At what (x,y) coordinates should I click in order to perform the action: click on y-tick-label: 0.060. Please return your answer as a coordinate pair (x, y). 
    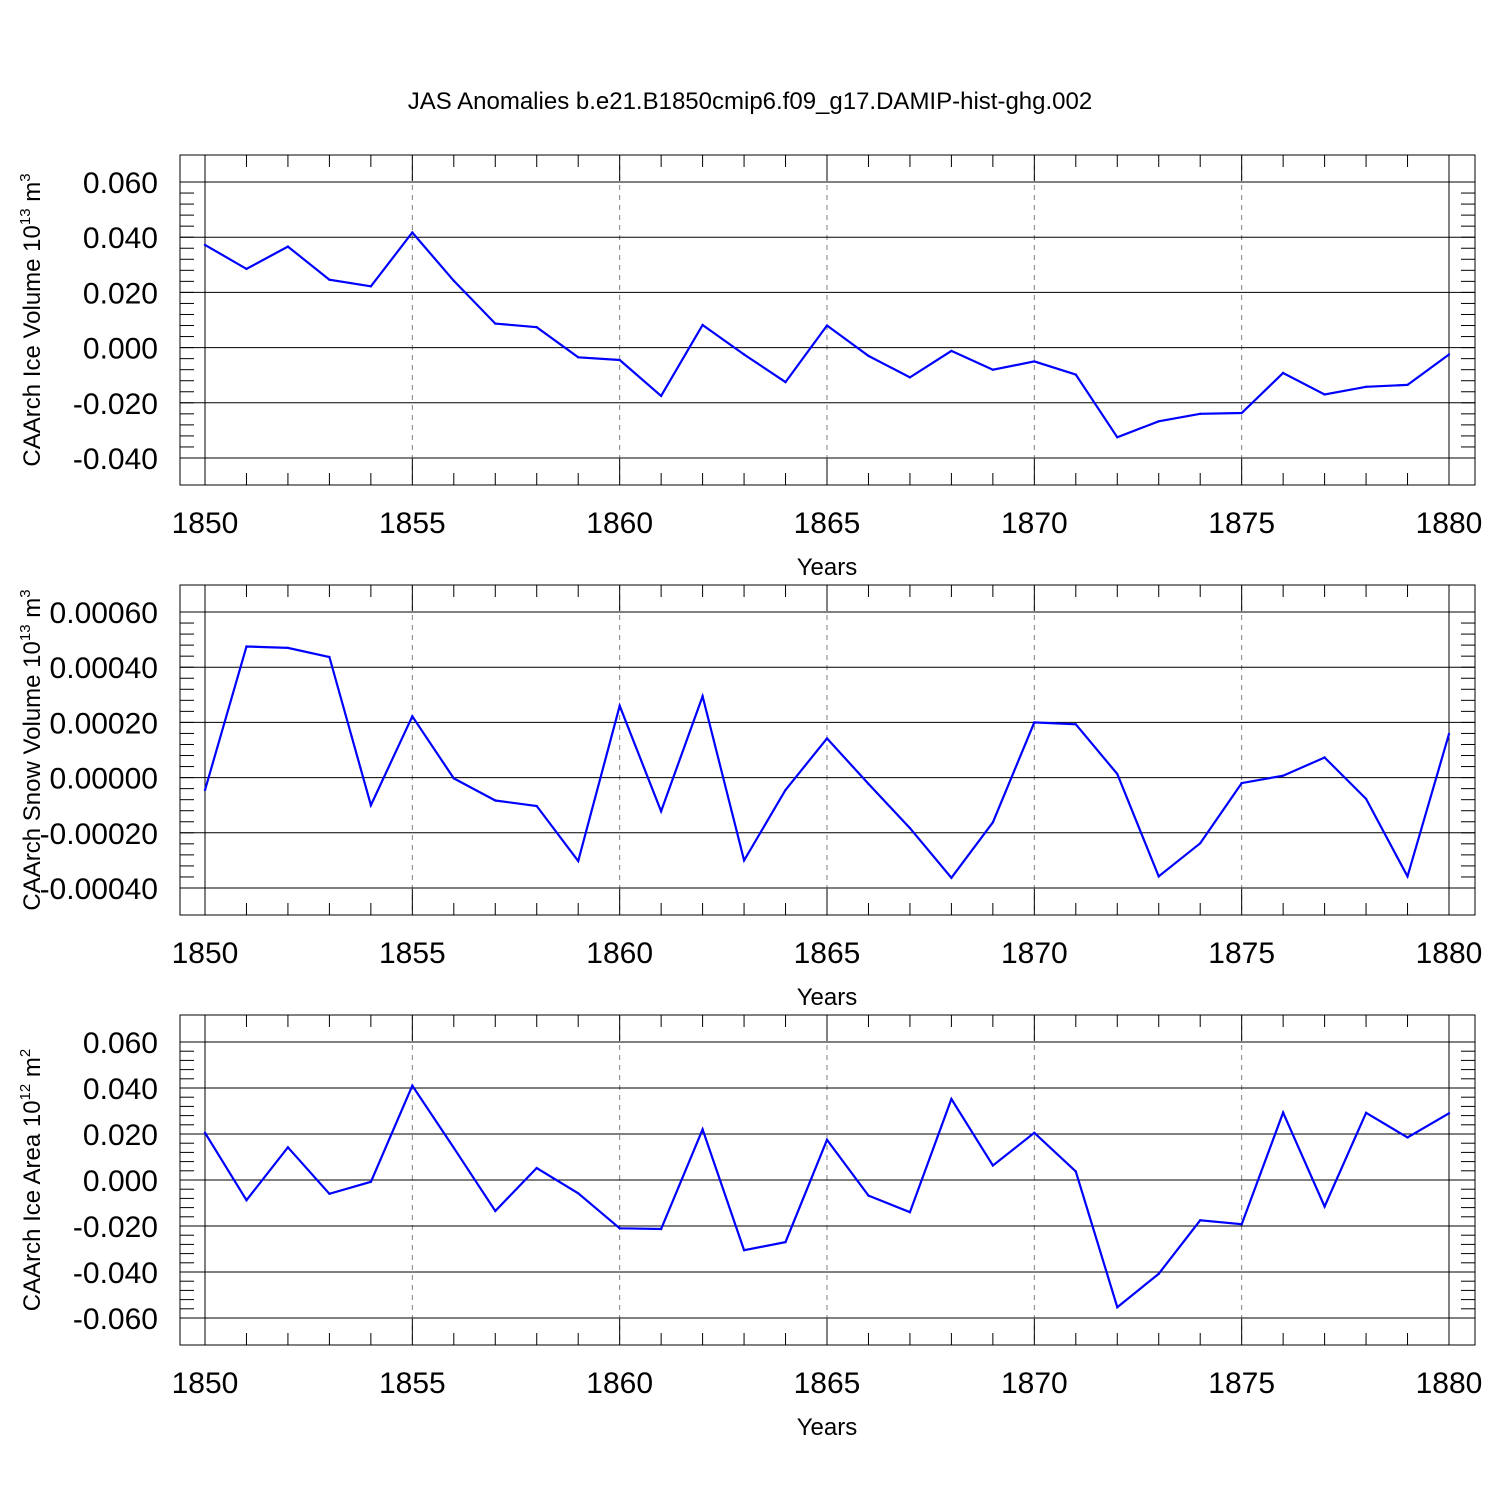
    Looking at the image, I should click on (120, 1043).